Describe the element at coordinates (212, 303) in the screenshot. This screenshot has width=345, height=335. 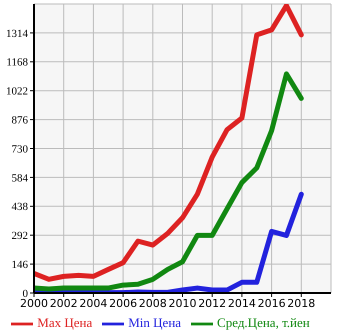
I see `x-tick-label: 2012` at that location.